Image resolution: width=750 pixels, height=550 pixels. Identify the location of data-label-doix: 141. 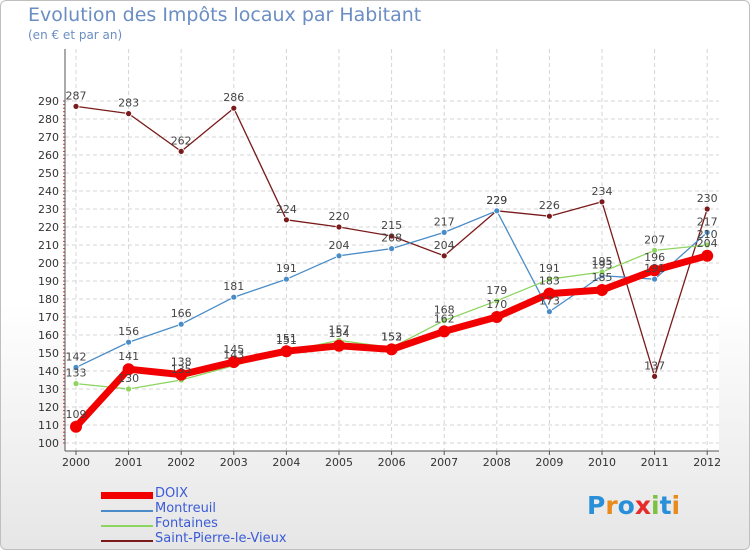
(128, 356).